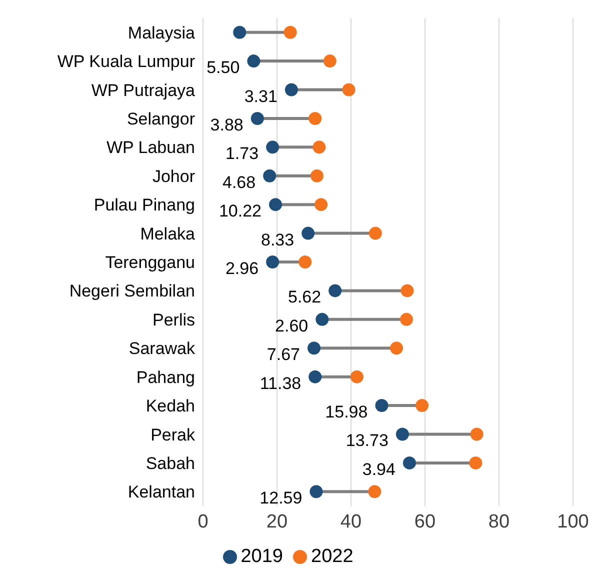 The image size is (601, 578). What do you see at coordinates (242, 154) in the screenshot?
I see `annotation: 1.73` at bounding box center [242, 154].